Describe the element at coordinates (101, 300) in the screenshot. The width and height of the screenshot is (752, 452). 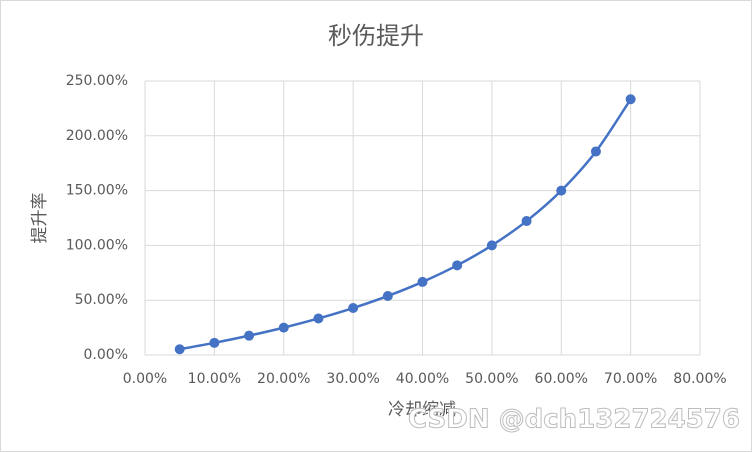
I see `y-tick-label: 50.00%` at that location.